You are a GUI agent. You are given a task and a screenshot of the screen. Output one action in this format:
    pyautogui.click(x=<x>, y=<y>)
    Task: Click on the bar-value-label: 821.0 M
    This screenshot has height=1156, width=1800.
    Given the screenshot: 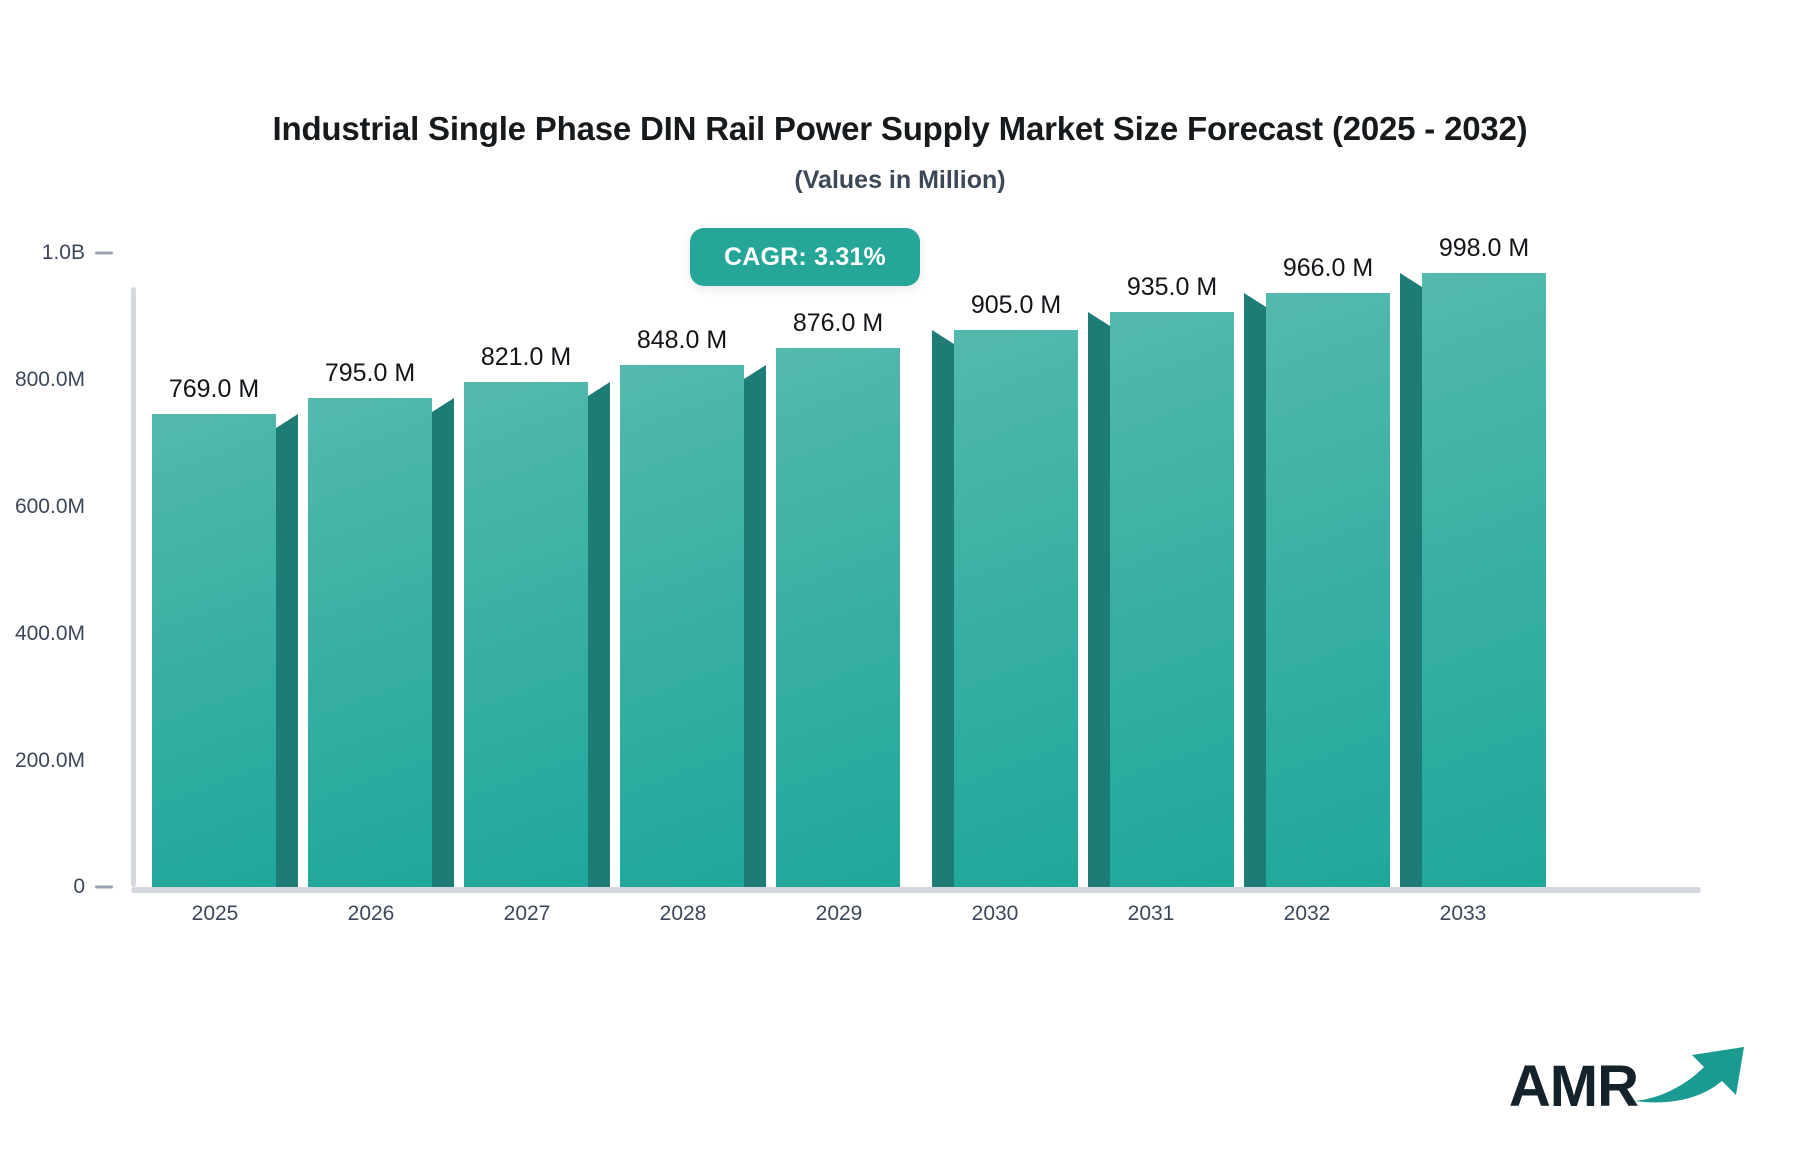 What is the action you would take?
    pyautogui.click(x=526, y=357)
    